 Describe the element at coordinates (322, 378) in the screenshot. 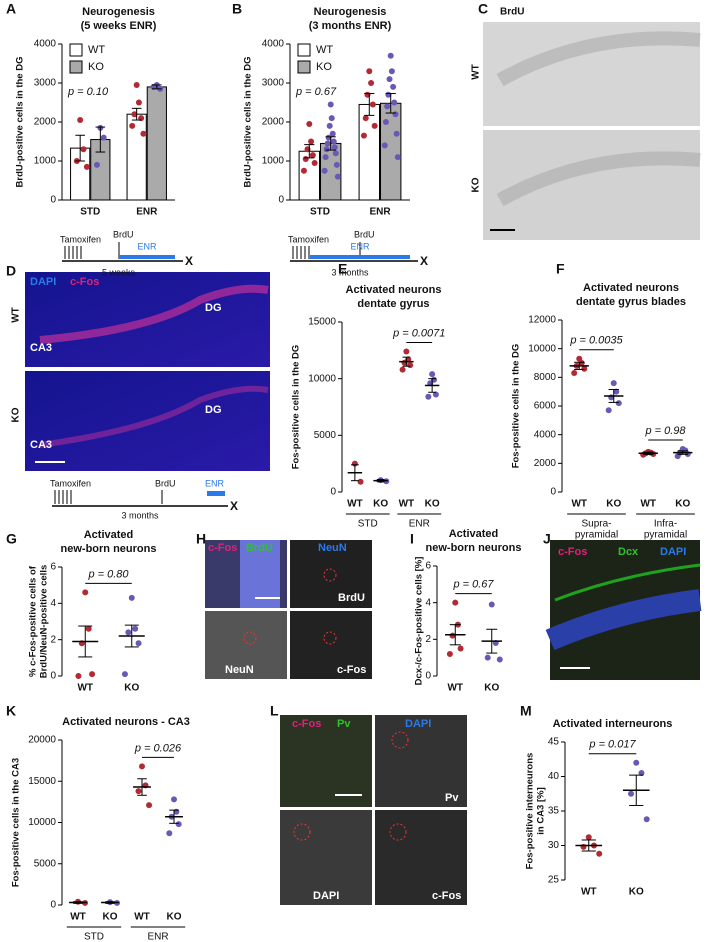

I see `y-tick-label: 10000` at that location.